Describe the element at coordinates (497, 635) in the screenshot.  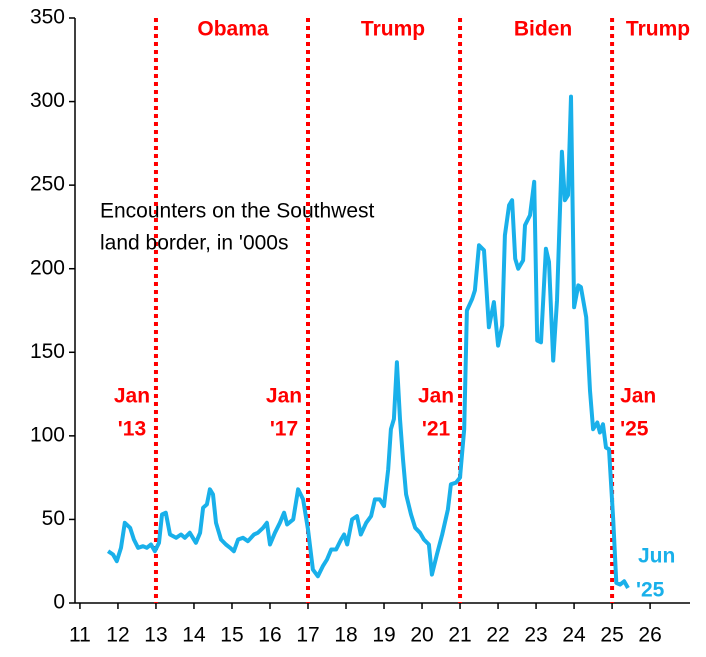
I see `x-tick-label: 22` at that location.